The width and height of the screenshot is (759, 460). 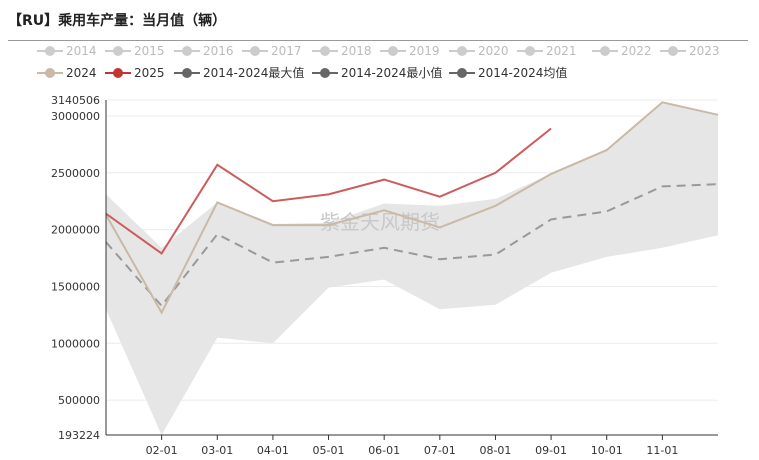 I want to click on legend-label: 2020, so click(x=493, y=51).